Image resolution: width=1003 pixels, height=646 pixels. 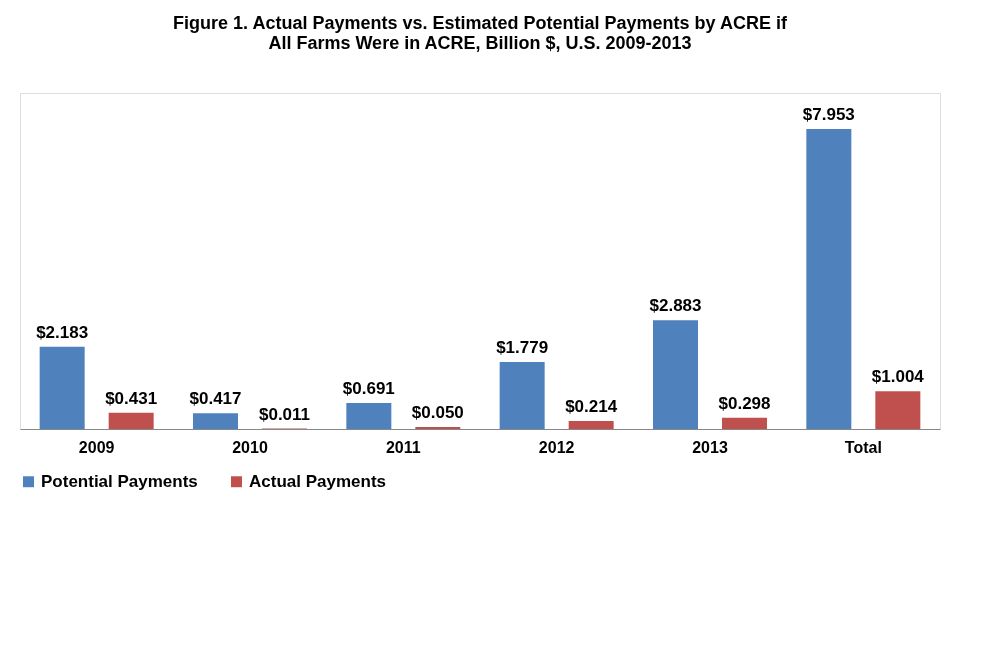 What do you see at coordinates (131, 398) in the screenshot?
I see `data-label: $0.431` at bounding box center [131, 398].